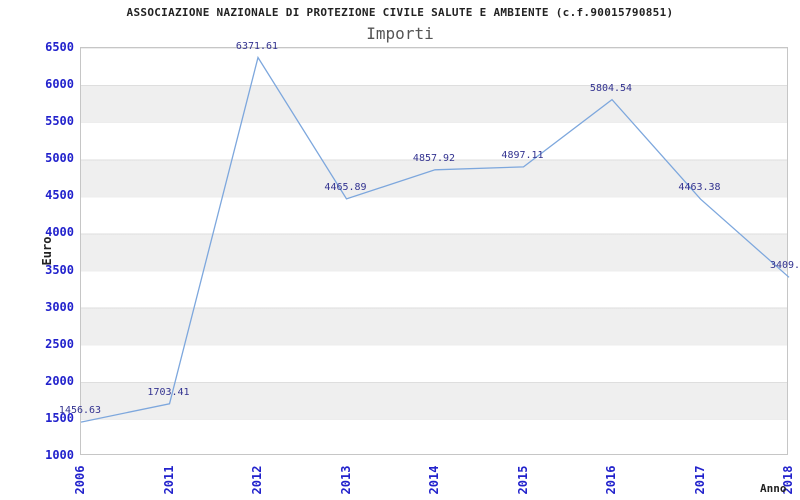 This screenshot has height=500, width=800. Describe the element at coordinates (47, 251) in the screenshot. I see `y-axis-title: Euro` at that location.